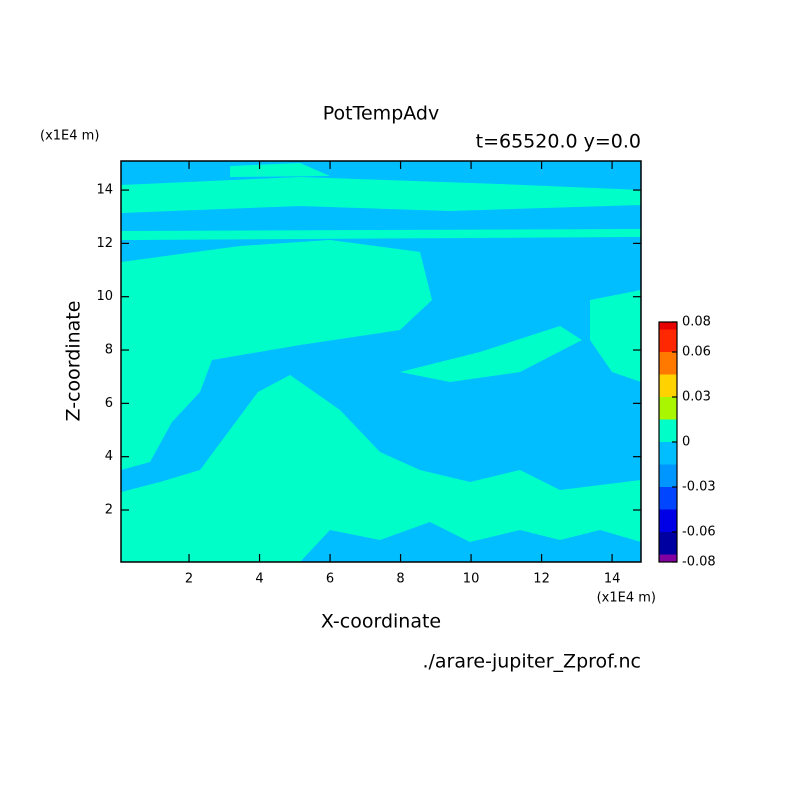 Image resolution: width=804 pixels, height=804 pixels. I want to click on x-tick-label: 10, so click(471, 579).